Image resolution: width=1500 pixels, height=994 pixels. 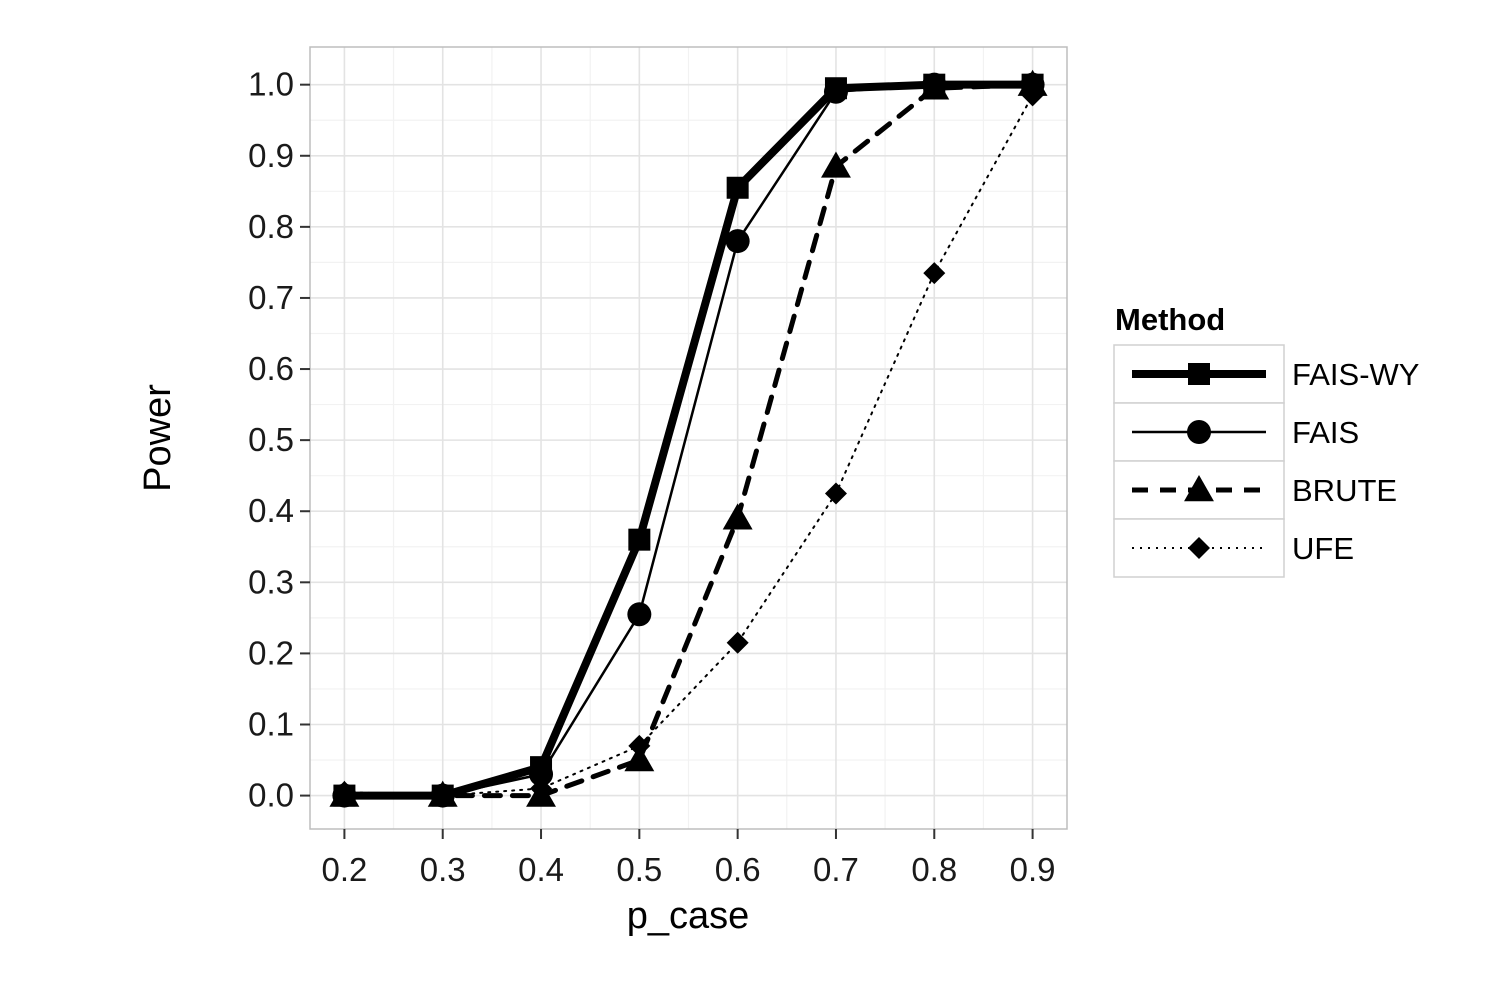 What do you see at coordinates (1236, 432) in the screenshot?
I see `legend-item-fais: FAIS` at bounding box center [1236, 432].